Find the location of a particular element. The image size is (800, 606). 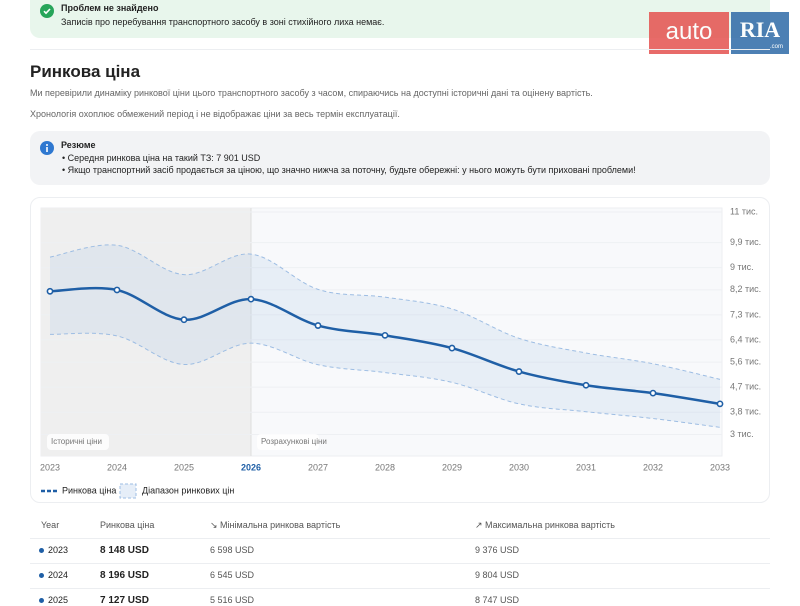

table-cell: 5 516 USD is located at coordinates (232, 600).